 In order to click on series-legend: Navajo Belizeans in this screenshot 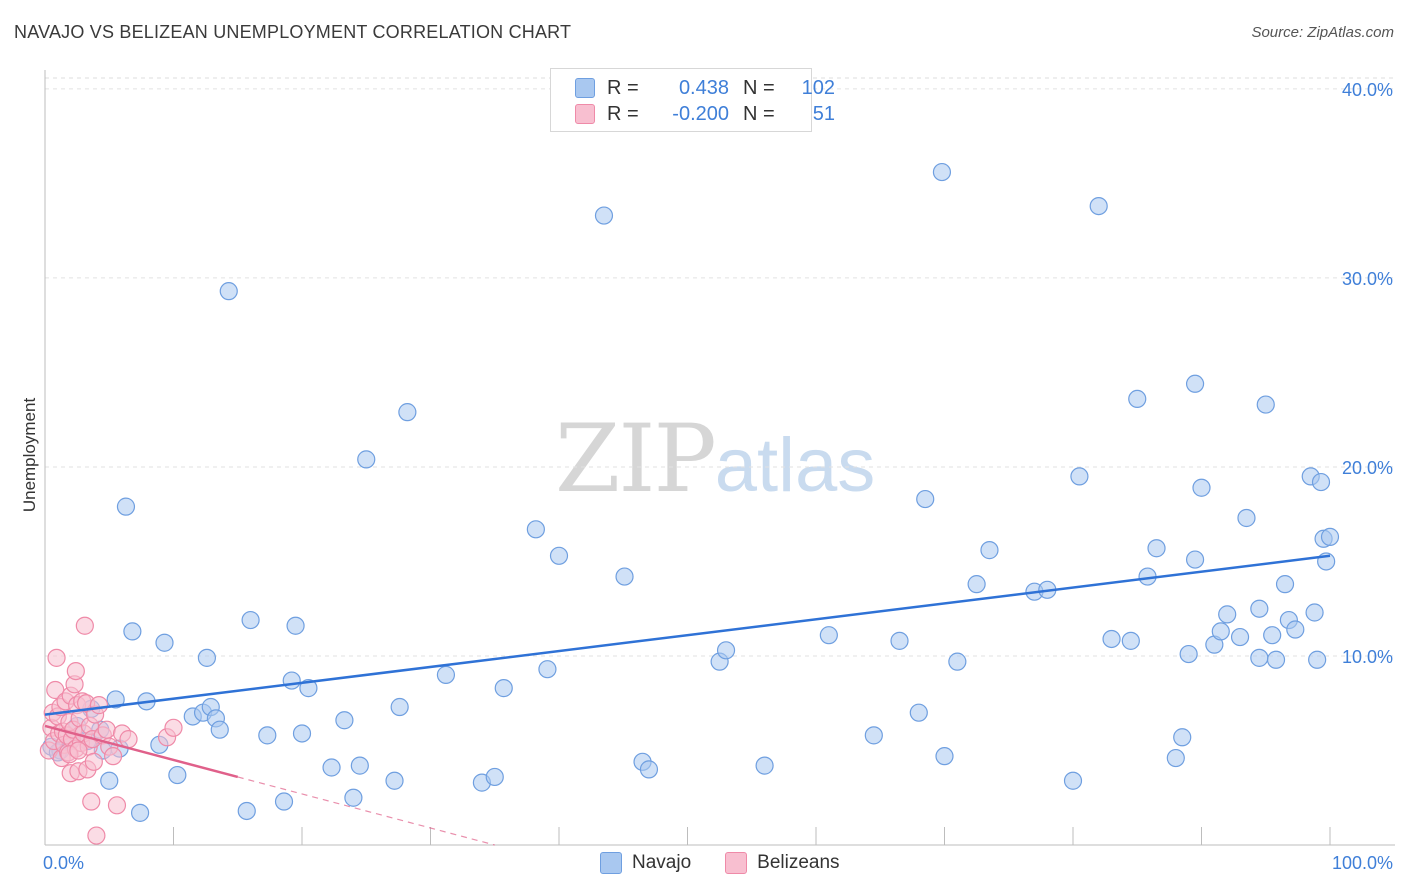, I will do `click(737, 863)`.